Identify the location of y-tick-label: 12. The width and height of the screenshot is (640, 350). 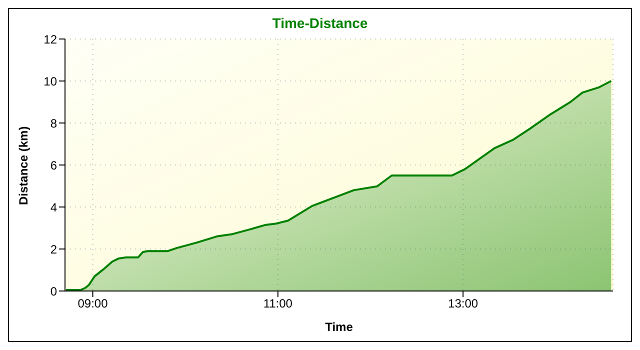
(51, 39).